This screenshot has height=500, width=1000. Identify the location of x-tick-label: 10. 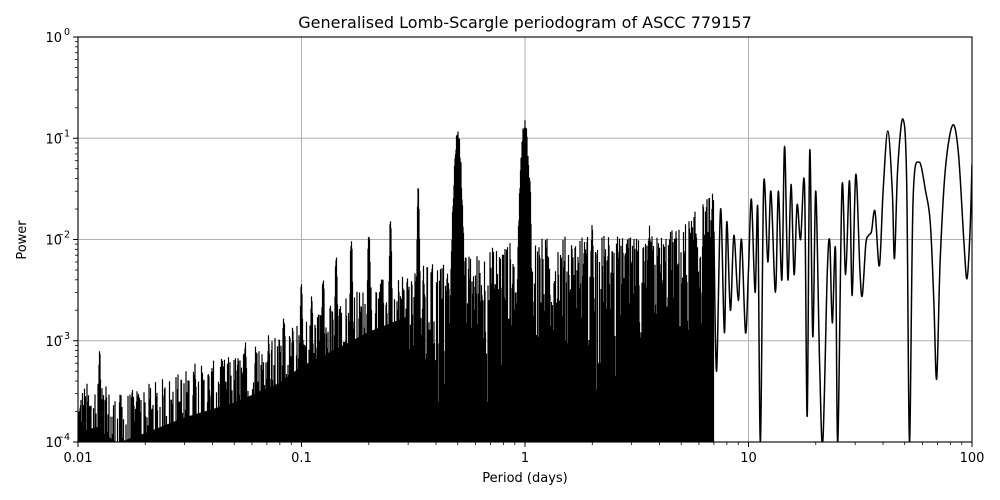
(748, 458).